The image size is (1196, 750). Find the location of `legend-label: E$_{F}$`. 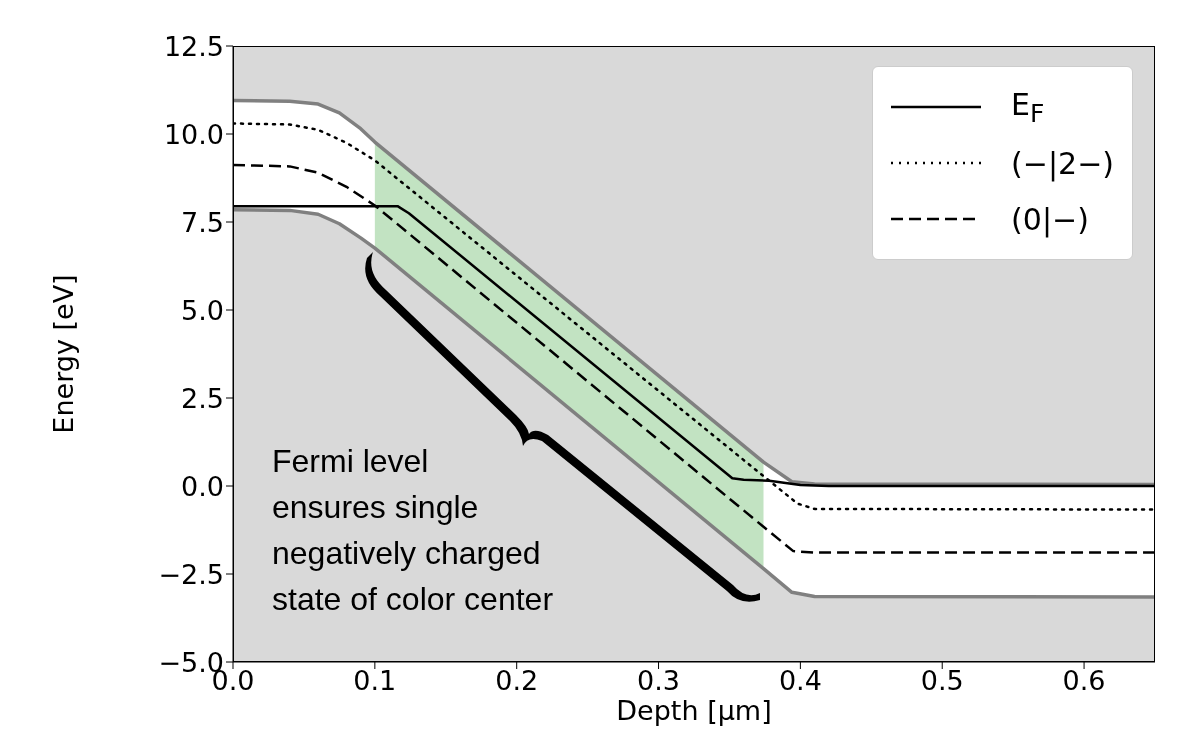

legend-label: E$_{F}$ is located at coordinates (1028, 107).